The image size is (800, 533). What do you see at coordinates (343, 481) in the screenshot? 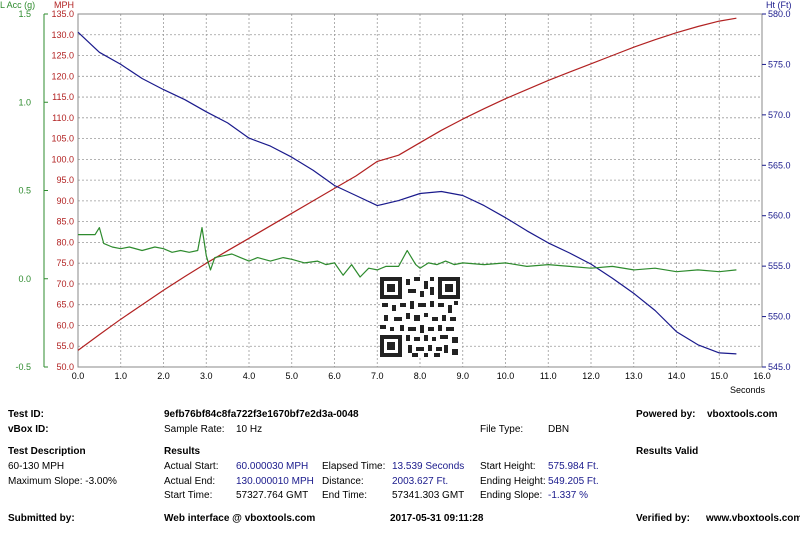
I see `distance-label: Distance:` at bounding box center [343, 481].